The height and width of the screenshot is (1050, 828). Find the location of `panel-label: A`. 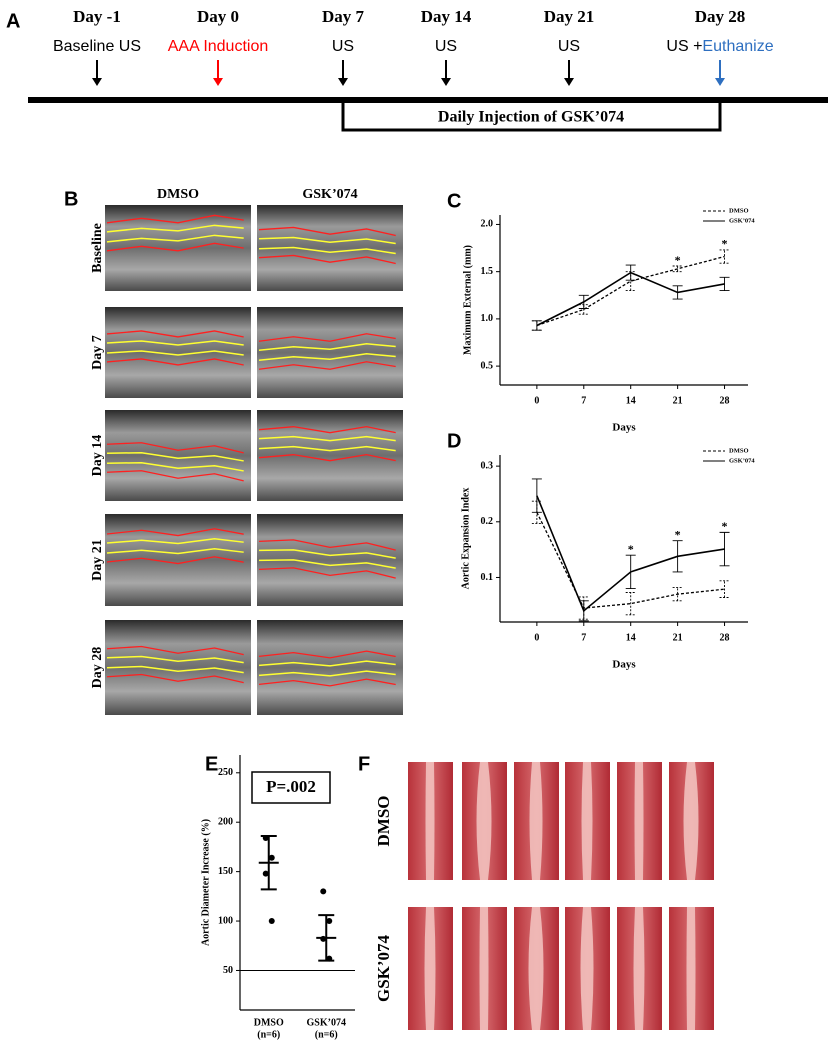

panel-label: A is located at coordinates (13, 21).